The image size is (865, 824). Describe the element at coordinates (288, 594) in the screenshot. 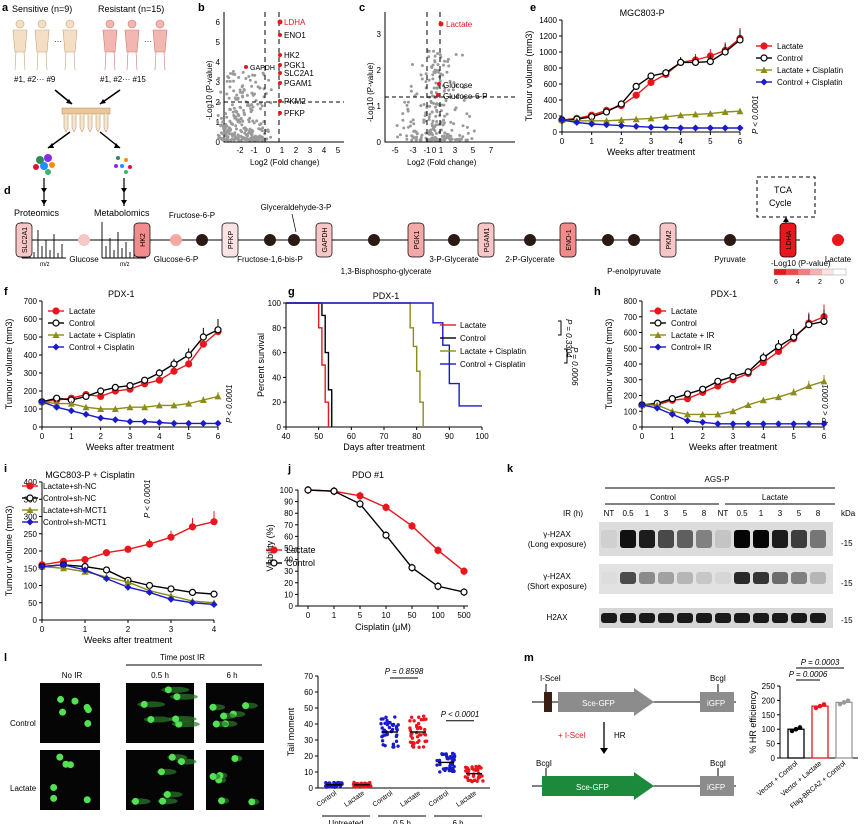

I see `y-tick-label: 10` at that location.